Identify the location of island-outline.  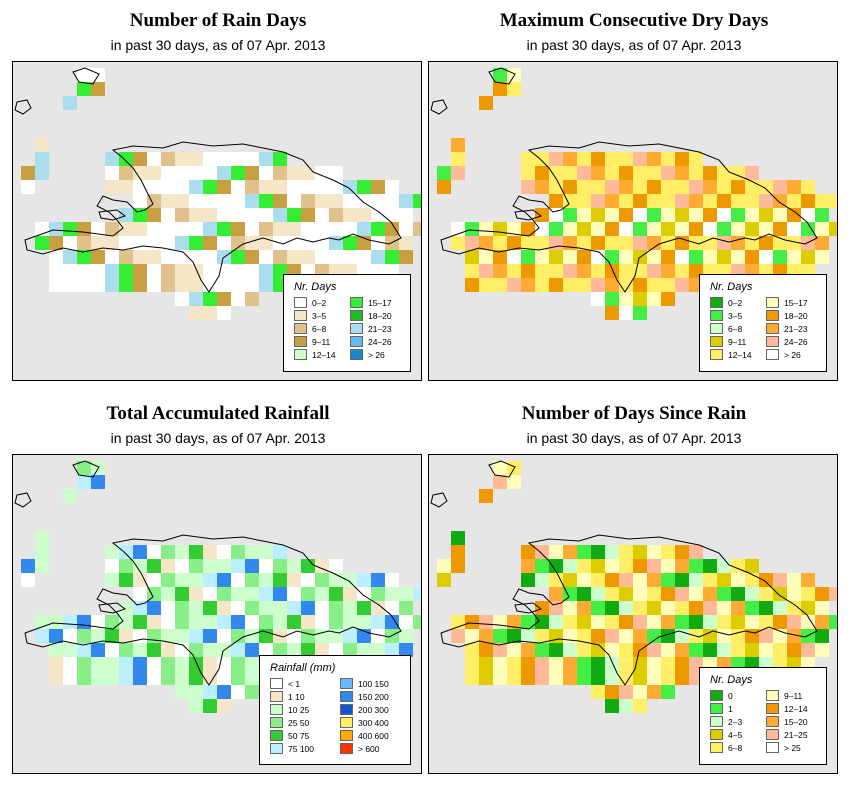
(86, 469).